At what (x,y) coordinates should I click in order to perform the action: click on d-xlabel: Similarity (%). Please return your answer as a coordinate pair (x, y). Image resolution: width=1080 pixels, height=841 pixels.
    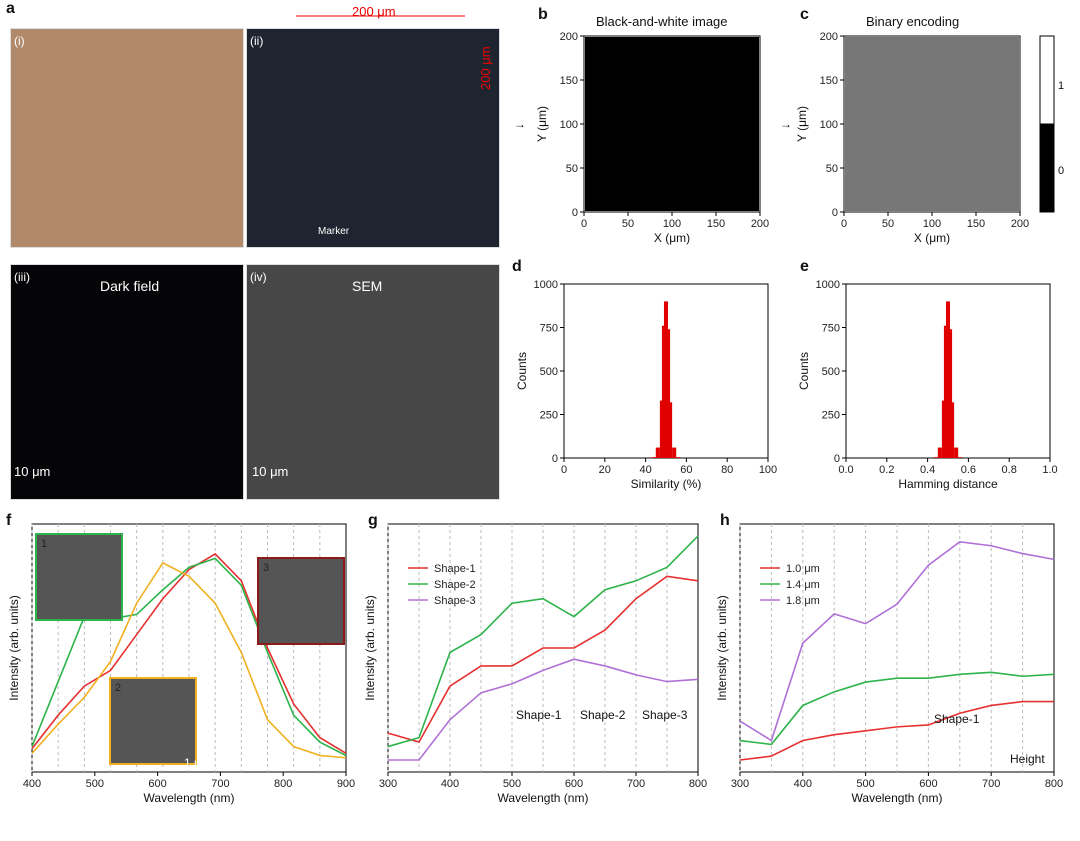
    Looking at the image, I should click on (666, 484).